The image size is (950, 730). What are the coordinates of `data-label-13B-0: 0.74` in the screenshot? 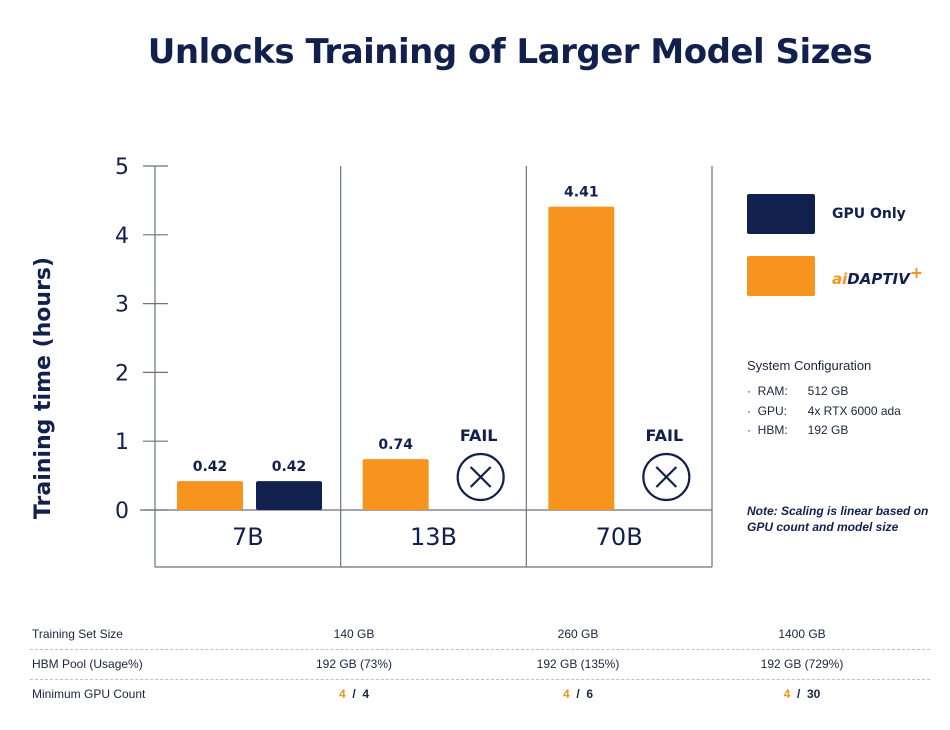 It's located at (395, 445).